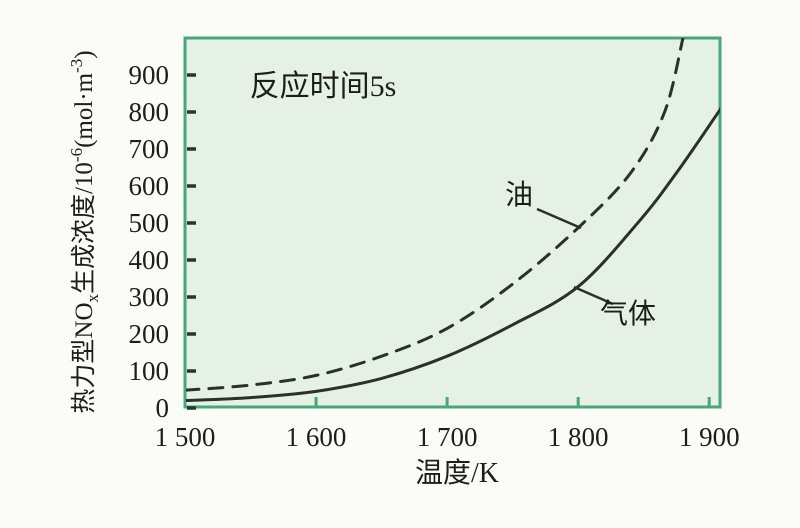 Image resolution: width=800 pixels, height=528 pixels. Describe the element at coordinates (323, 86) in the screenshot. I see `annotation-reaction-time: 反应时间5s` at that location.